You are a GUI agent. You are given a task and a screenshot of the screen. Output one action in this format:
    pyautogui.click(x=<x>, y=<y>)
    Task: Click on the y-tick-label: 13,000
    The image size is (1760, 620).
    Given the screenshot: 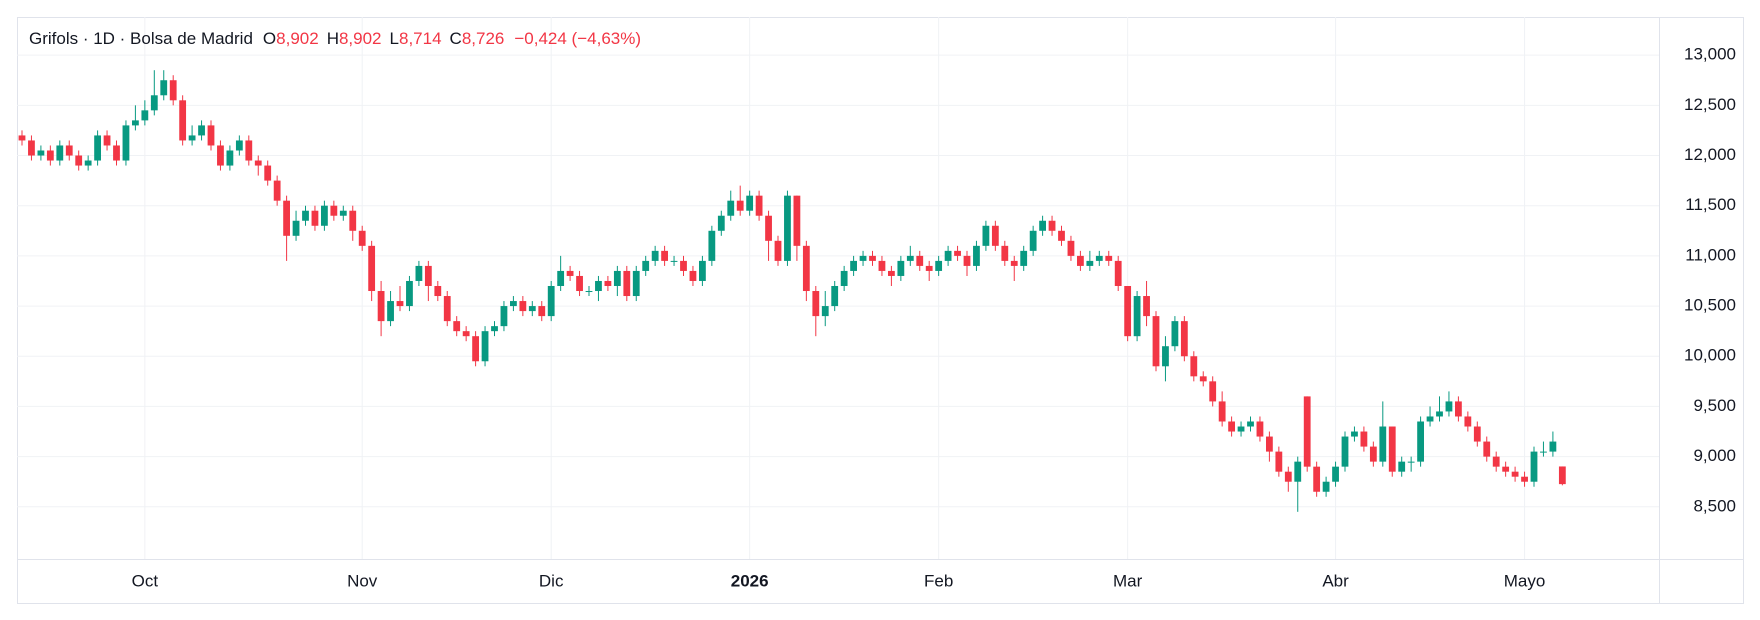 What is the action you would take?
    pyautogui.click(x=1710, y=54)
    